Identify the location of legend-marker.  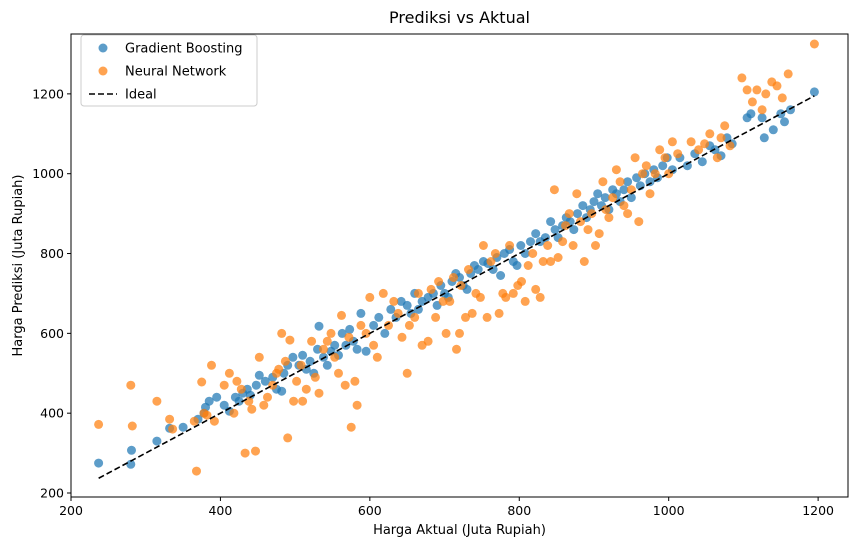
(103, 71).